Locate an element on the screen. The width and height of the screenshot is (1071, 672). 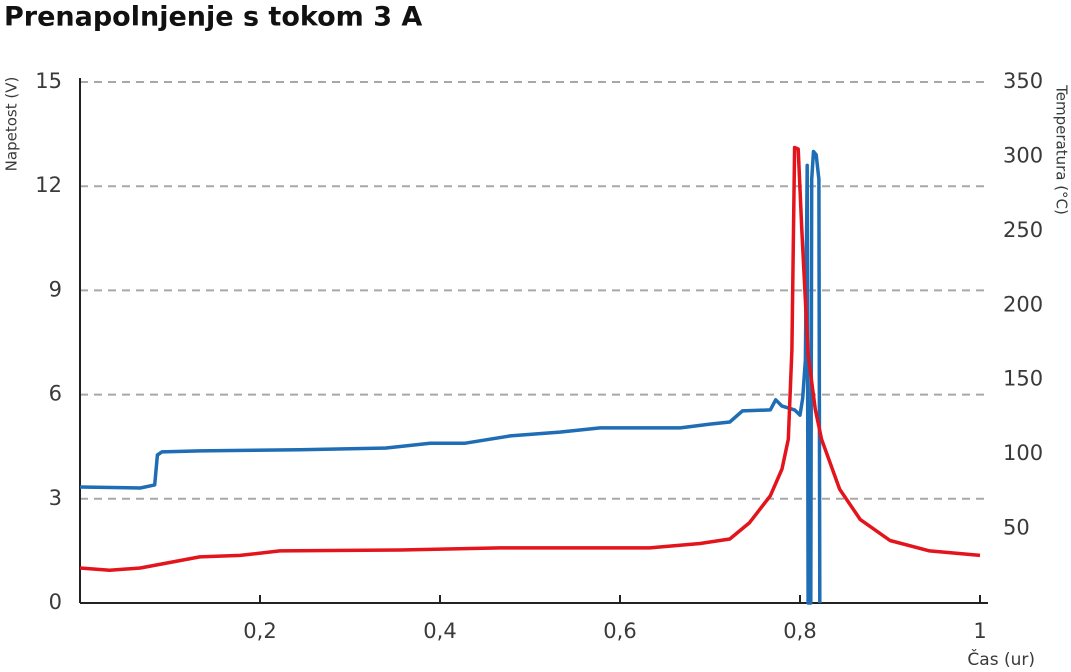
y-tick-label: 9 is located at coordinates (55, 289).